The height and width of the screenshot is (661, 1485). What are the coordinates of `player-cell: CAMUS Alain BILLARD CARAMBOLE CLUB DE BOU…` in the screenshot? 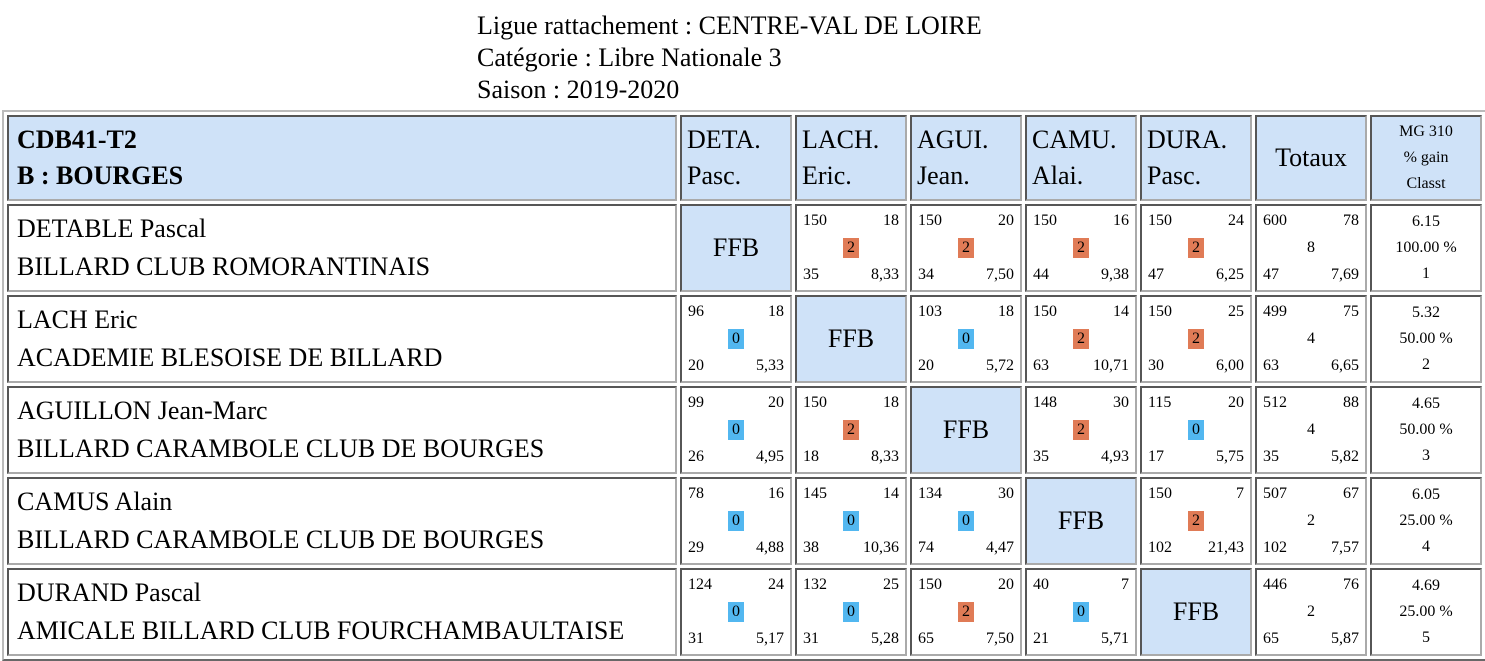 It's located at (342, 521).